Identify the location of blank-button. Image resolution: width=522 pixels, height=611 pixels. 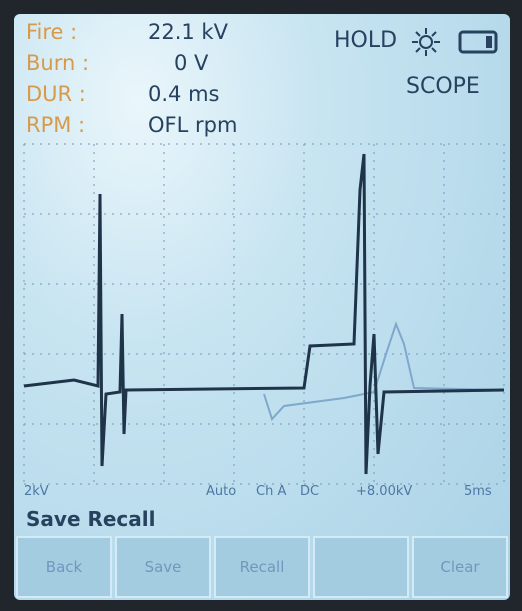
(361, 567).